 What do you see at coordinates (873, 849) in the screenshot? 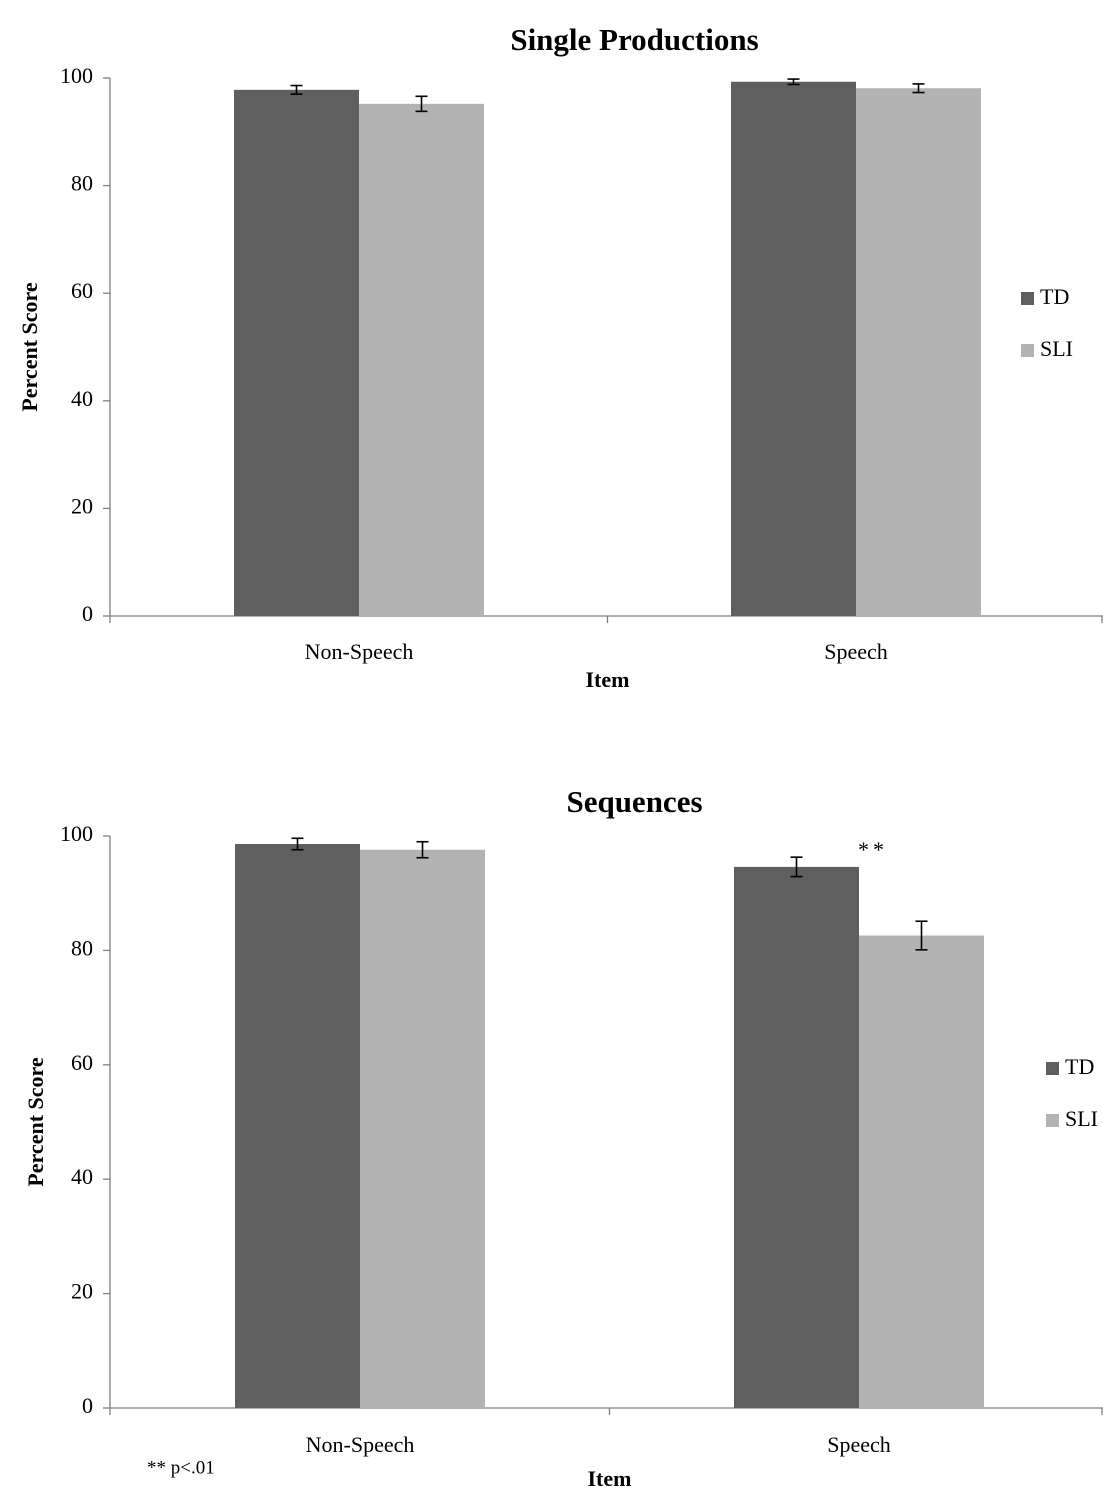
I see `significance-marker: **` at bounding box center [873, 849].